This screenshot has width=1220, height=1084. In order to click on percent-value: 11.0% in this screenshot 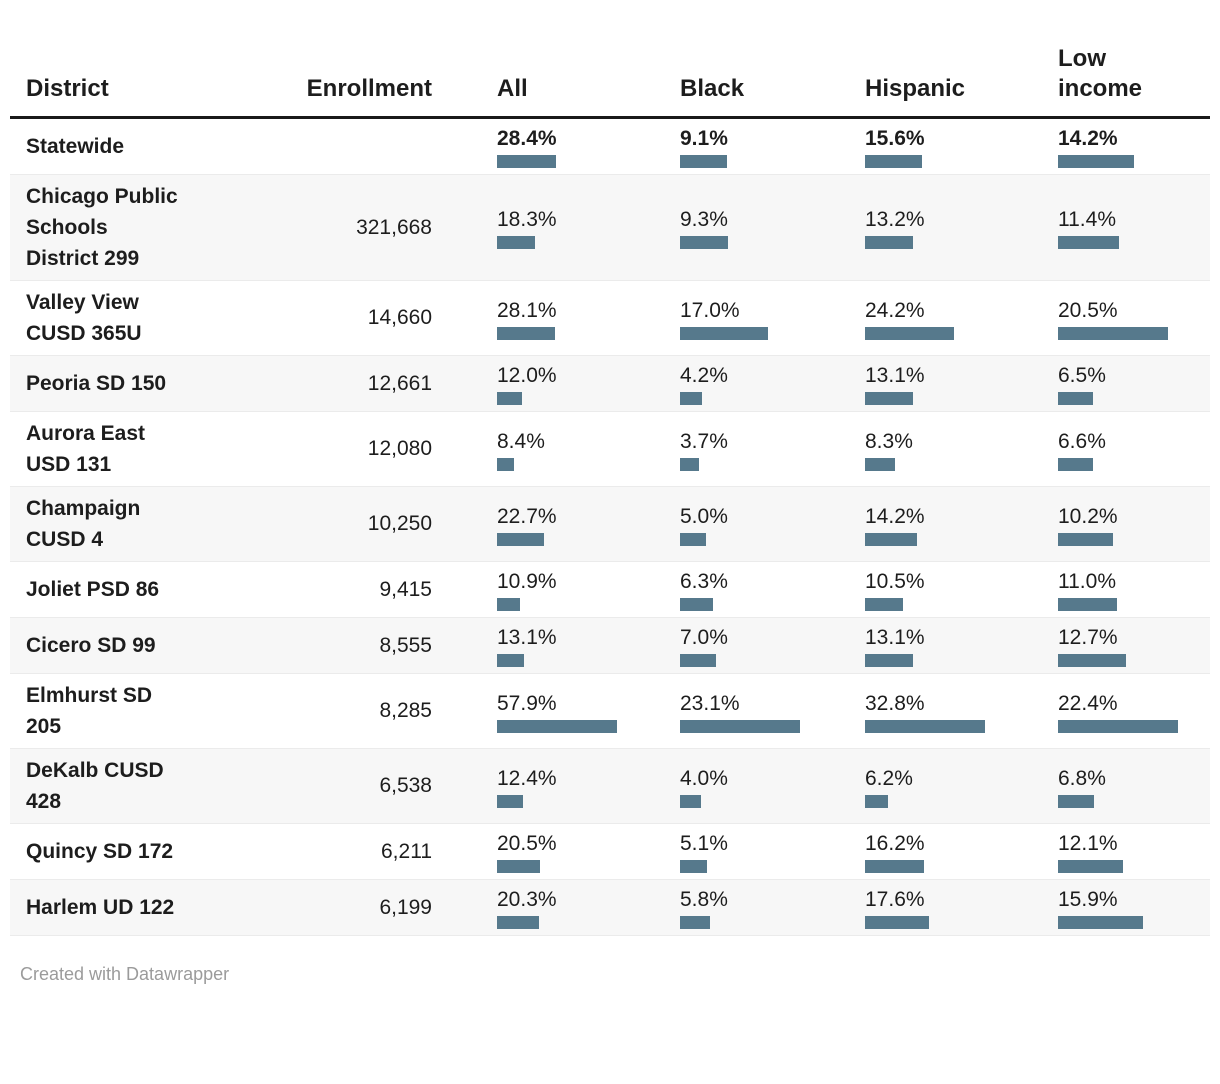, I will do `click(1087, 581)`.